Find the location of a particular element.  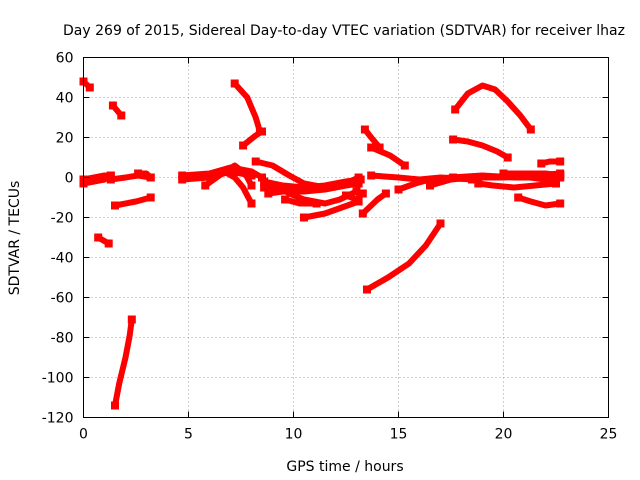

series-line-s21 is located at coordinates (331, 209).